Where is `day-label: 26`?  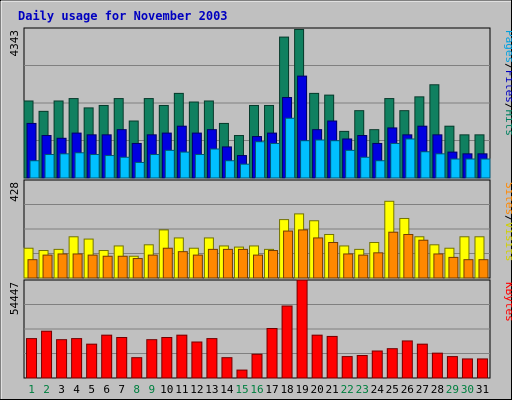 day-label: 26 is located at coordinates (407, 389).